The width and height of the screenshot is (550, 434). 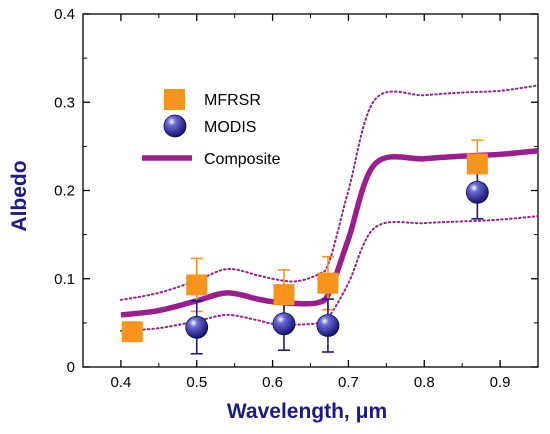 What do you see at coordinates (196, 382) in the screenshot?
I see `x-tick-label: 0.5` at bounding box center [196, 382].